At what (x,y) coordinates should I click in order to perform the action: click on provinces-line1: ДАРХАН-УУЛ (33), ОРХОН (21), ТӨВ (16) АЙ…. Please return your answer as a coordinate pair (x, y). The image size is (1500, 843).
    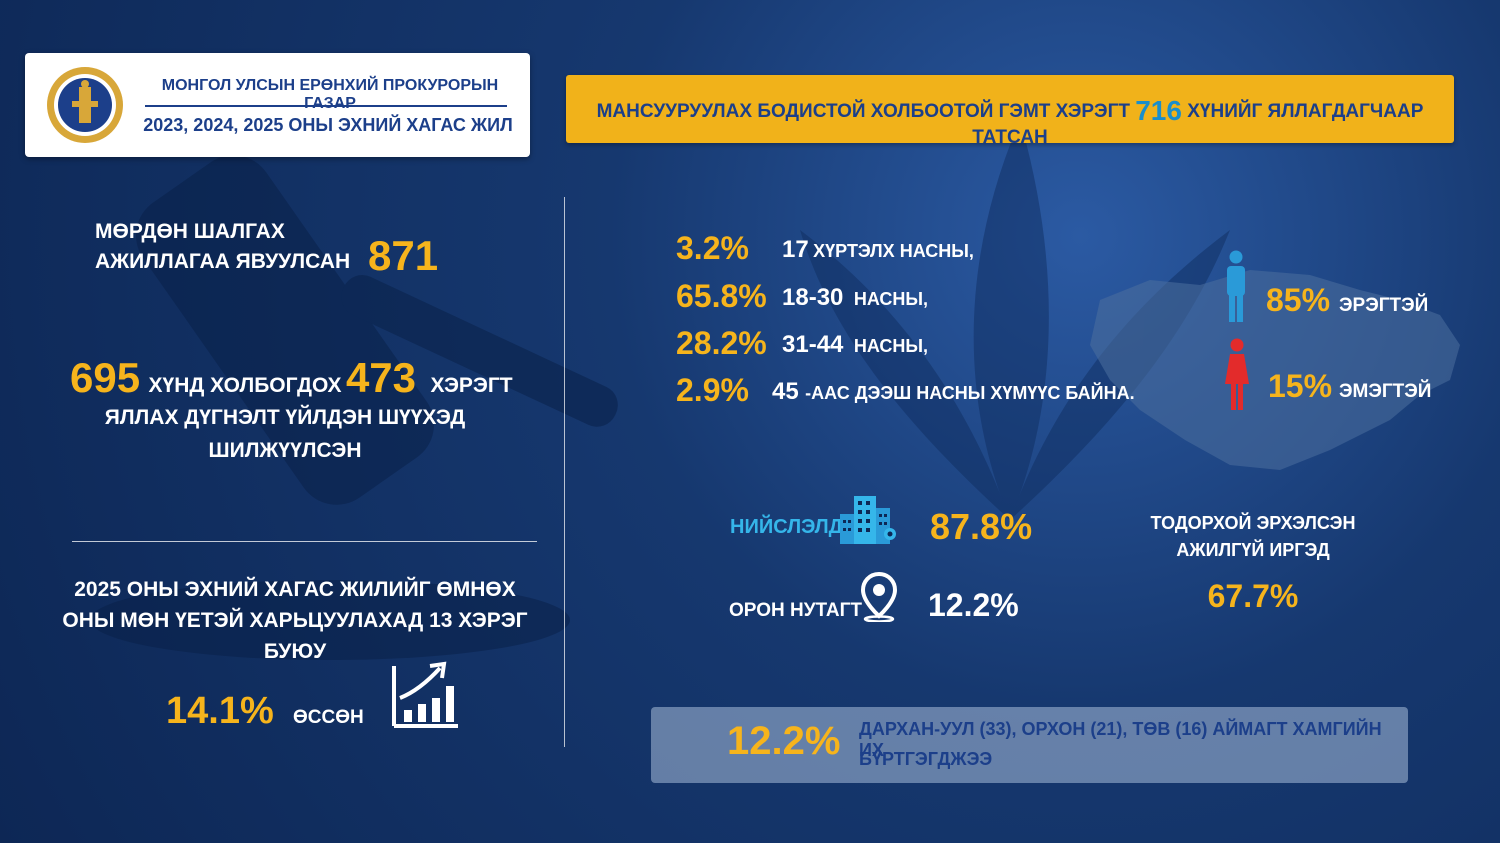
    Looking at the image, I should click on (1120, 739).